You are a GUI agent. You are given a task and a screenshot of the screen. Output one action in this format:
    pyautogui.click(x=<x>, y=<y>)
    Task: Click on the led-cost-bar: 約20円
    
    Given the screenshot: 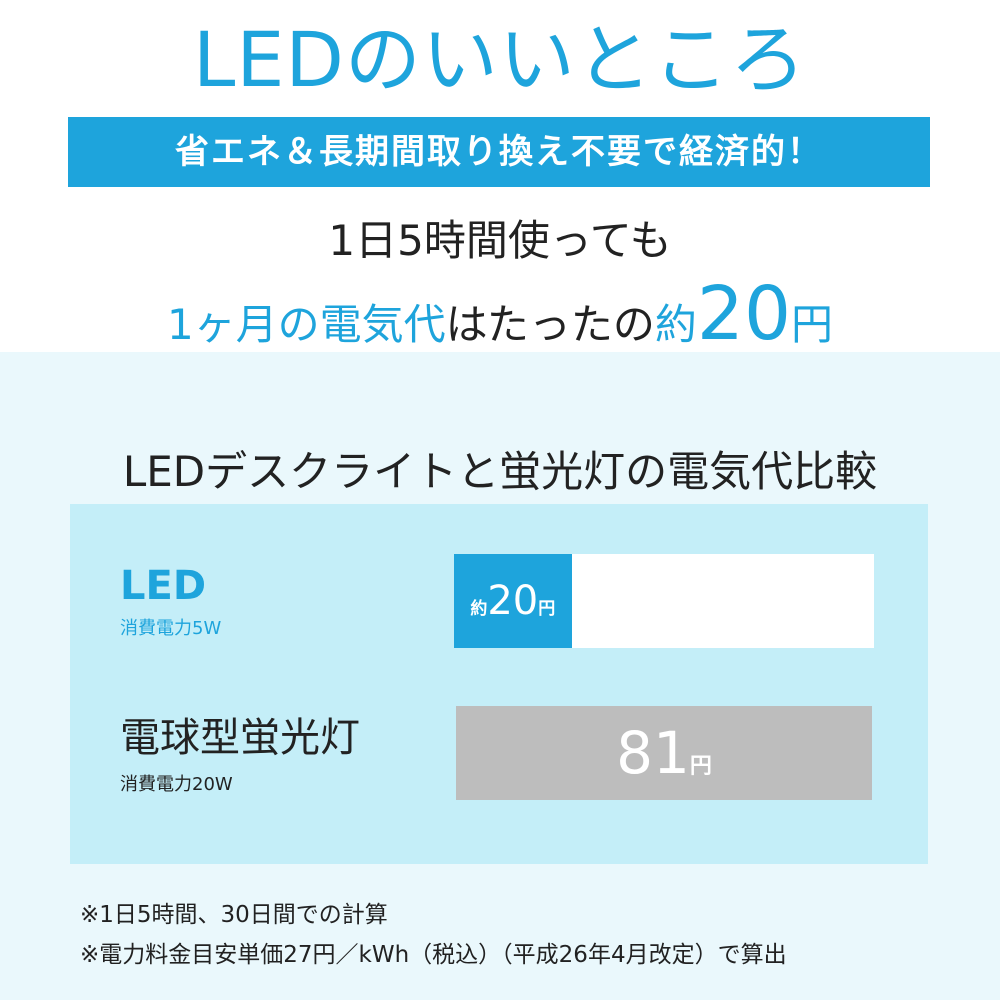 What is the action you would take?
    pyautogui.click(x=513, y=601)
    